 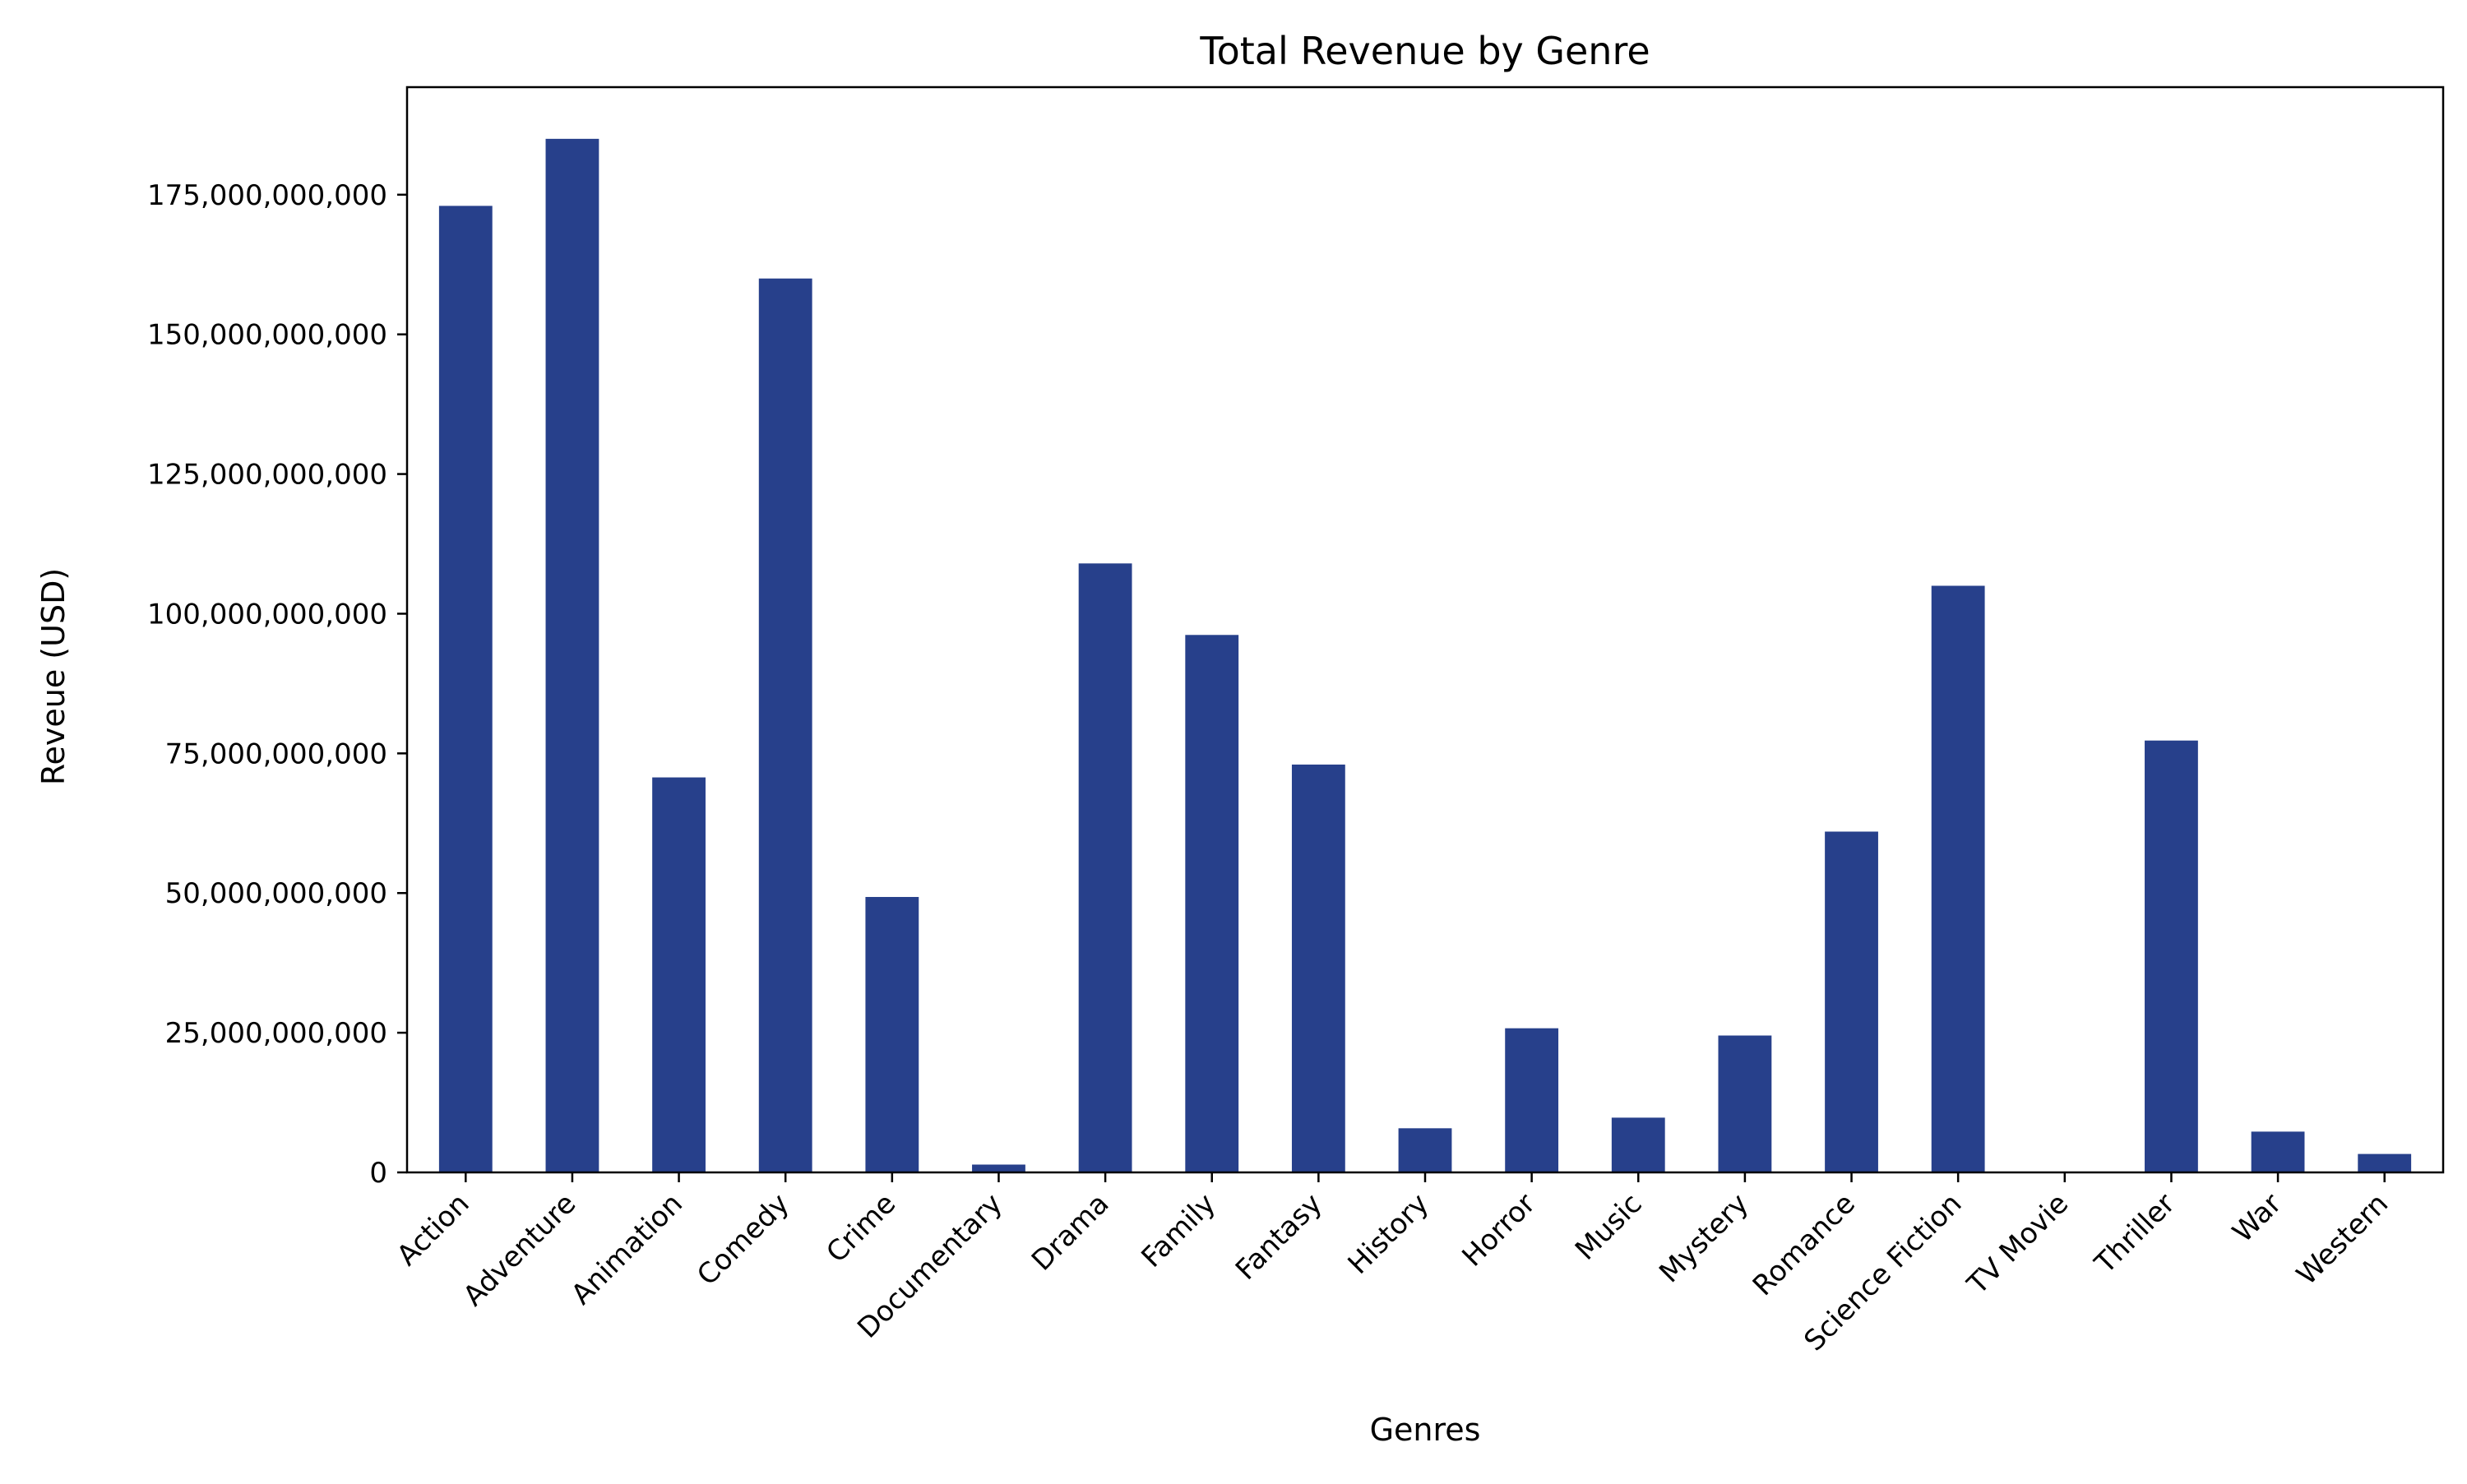 What do you see at coordinates (679, 975) in the screenshot?
I see `bar-animation` at bounding box center [679, 975].